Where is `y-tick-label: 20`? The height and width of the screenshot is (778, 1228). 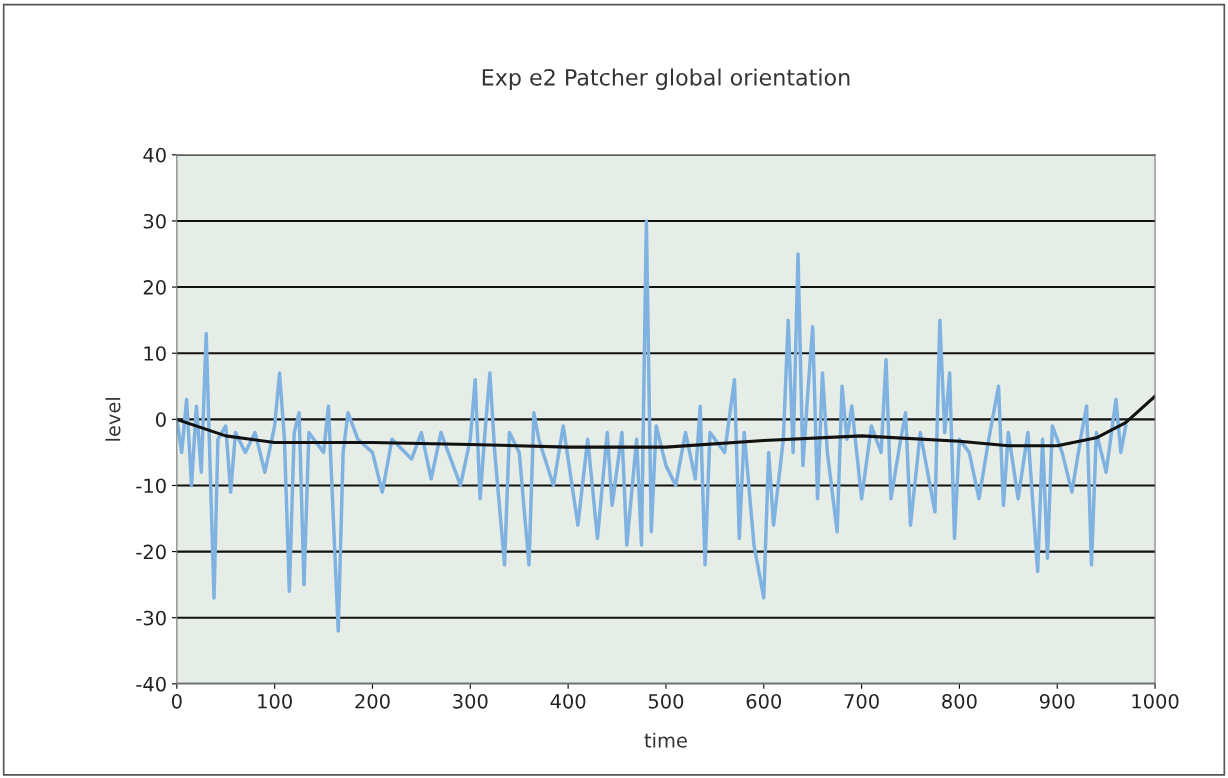 y-tick-label: 20 is located at coordinates (154, 287).